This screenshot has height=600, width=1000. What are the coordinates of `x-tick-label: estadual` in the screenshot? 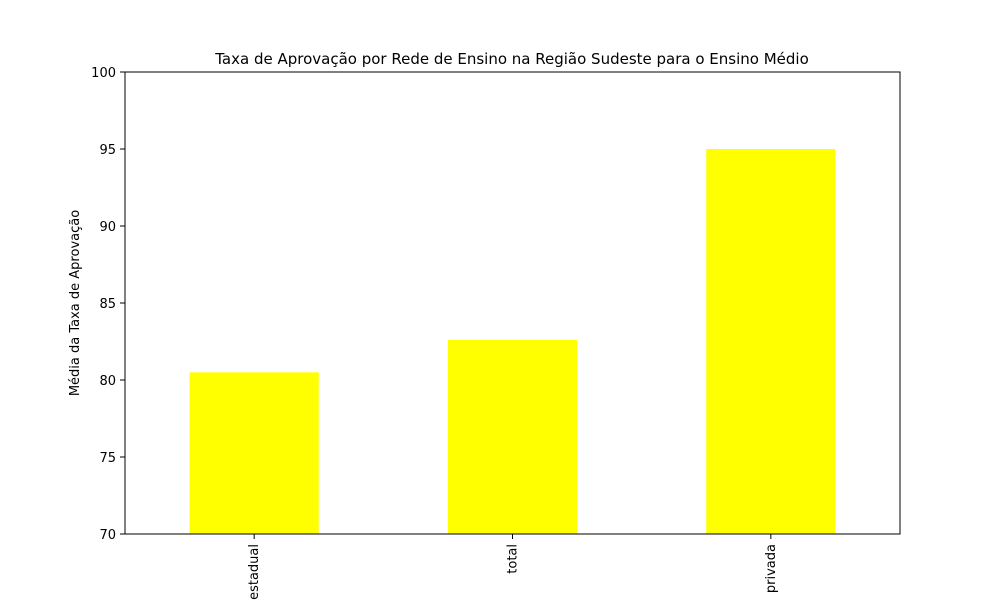 It's located at (254, 572).